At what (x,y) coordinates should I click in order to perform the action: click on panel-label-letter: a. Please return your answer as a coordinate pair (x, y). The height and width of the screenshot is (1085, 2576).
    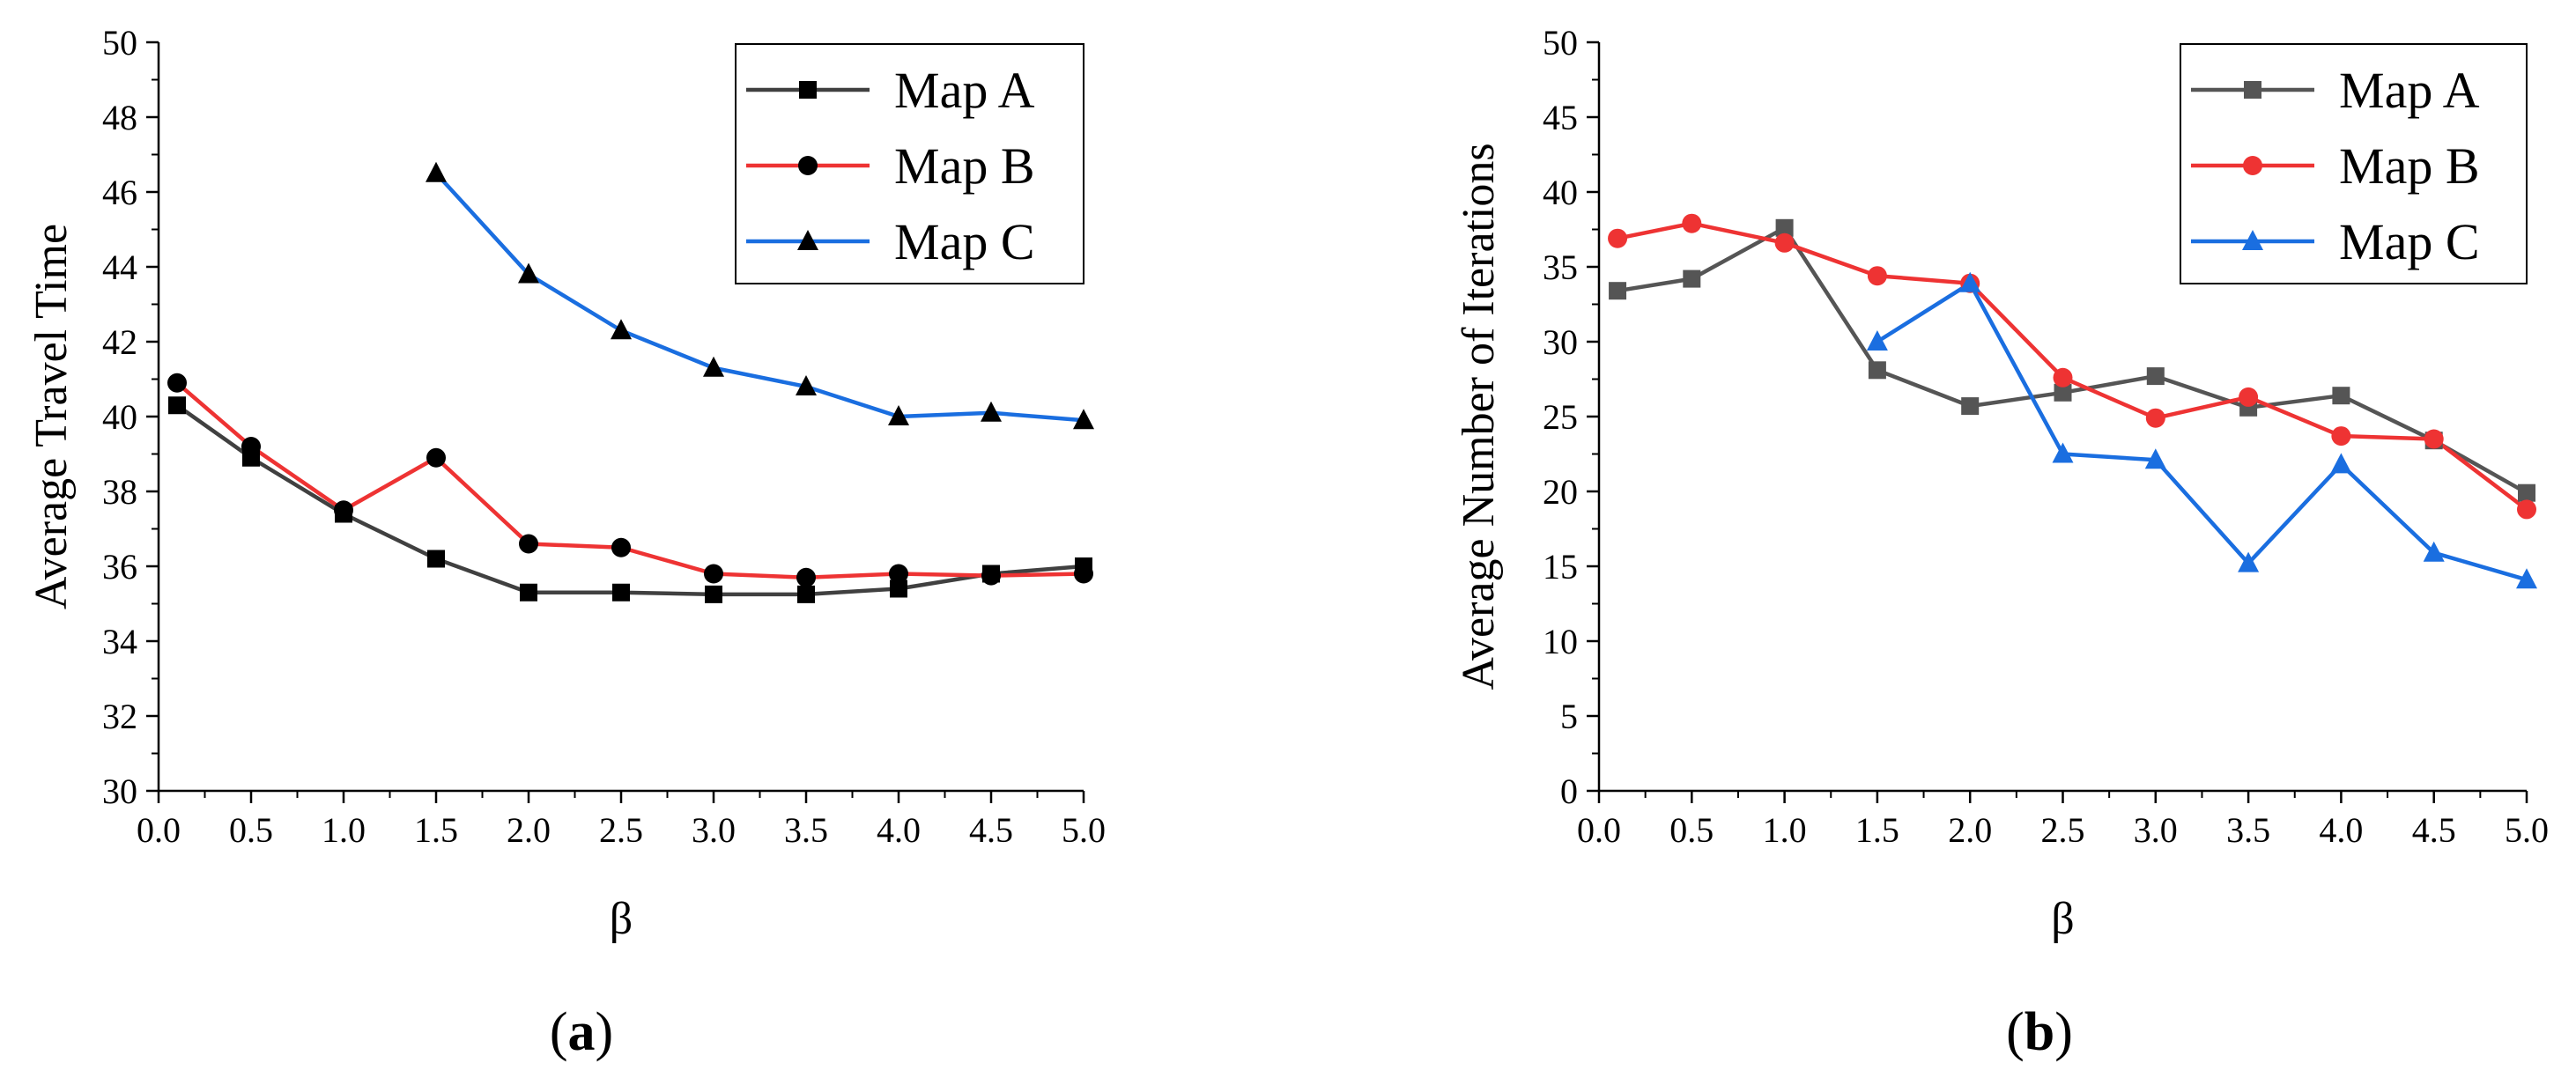
    Looking at the image, I should click on (582, 1032).